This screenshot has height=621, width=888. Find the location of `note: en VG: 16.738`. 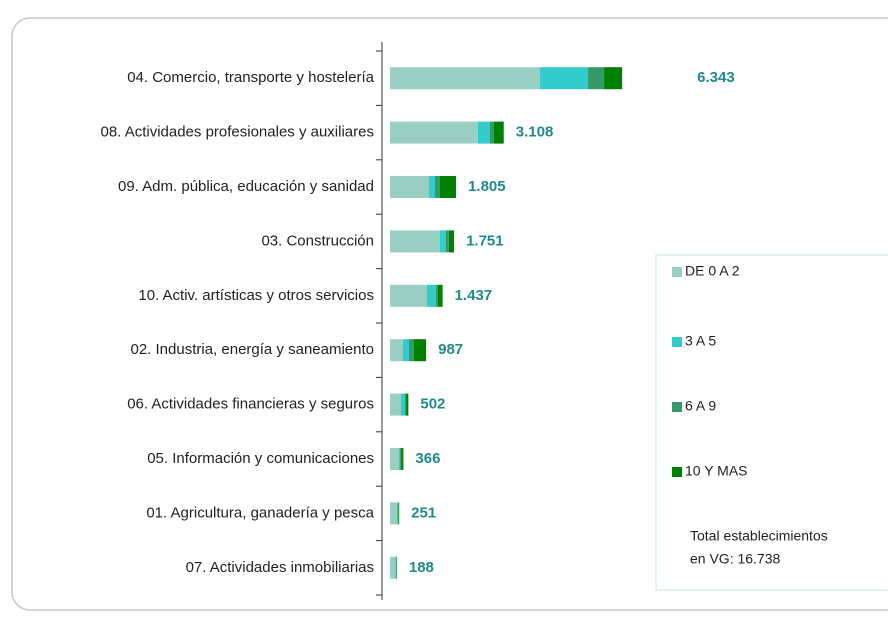

note: en VG: 16.738 is located at coordinates (735, 559).